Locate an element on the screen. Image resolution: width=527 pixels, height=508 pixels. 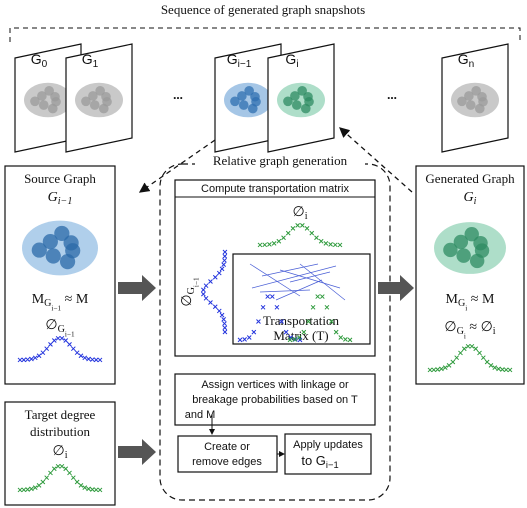
target-distribution: ∅i is located at coordinates (59, 452).